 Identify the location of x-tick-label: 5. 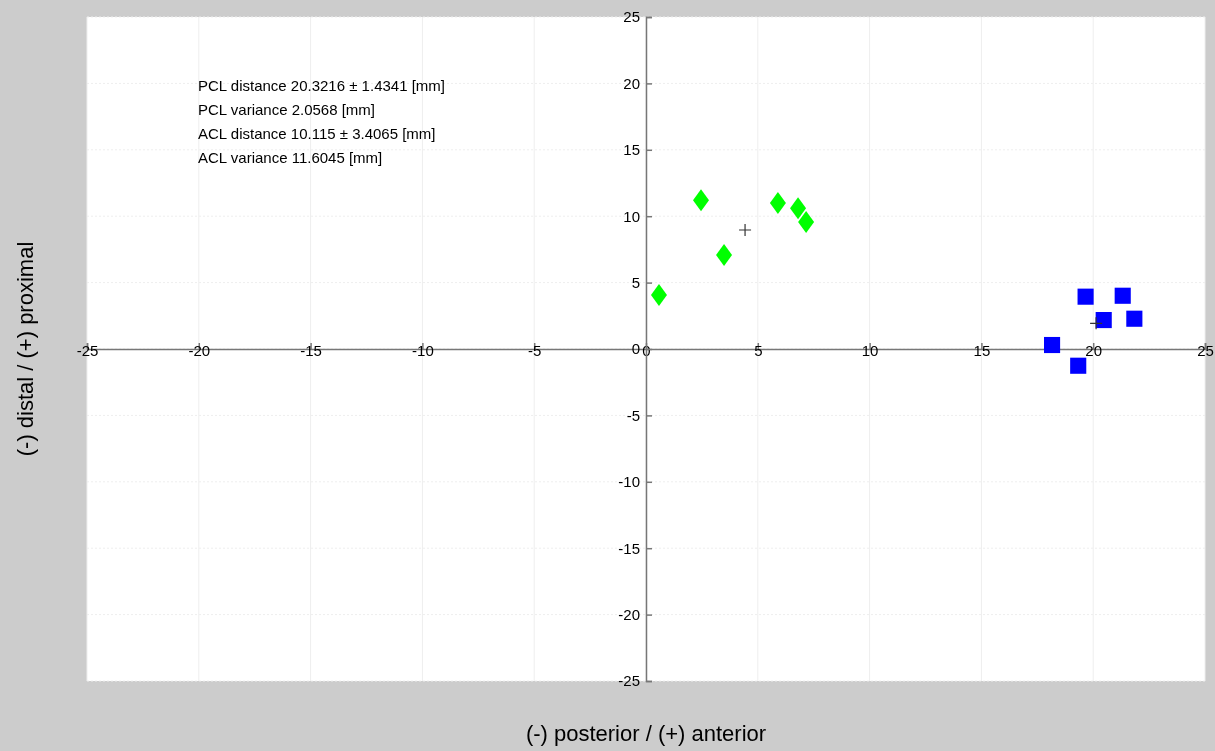
(758, 350).